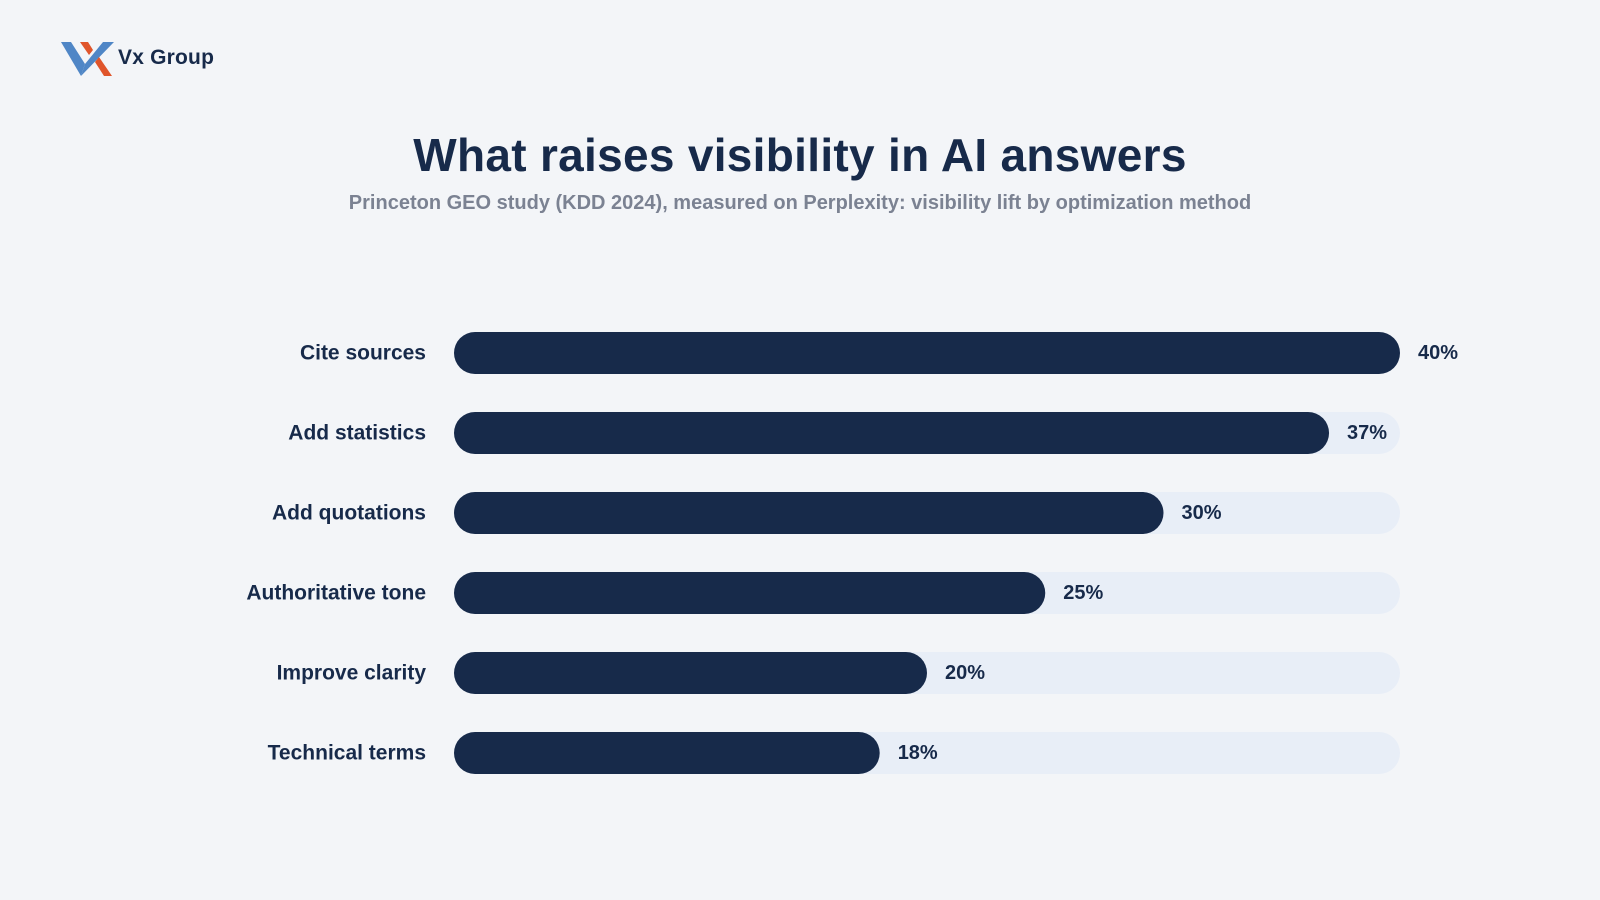 The image size is (1600, 900). Describe the element at coordinates (892, 433) in the screenshot. I see `bar-add-statistics` at that location.